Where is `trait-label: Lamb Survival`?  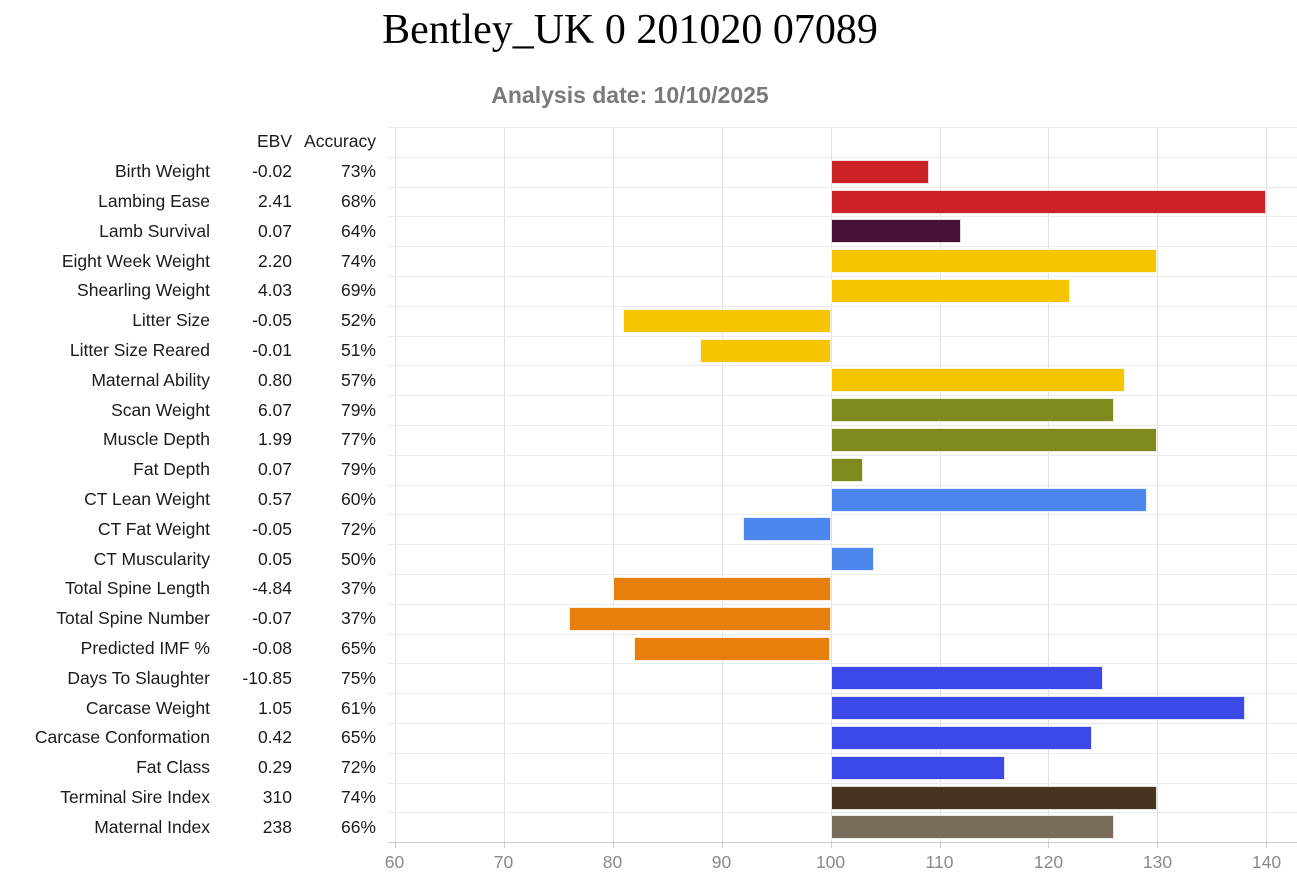 trait-label: Lamb Survival is located at coordinates (154, 230).